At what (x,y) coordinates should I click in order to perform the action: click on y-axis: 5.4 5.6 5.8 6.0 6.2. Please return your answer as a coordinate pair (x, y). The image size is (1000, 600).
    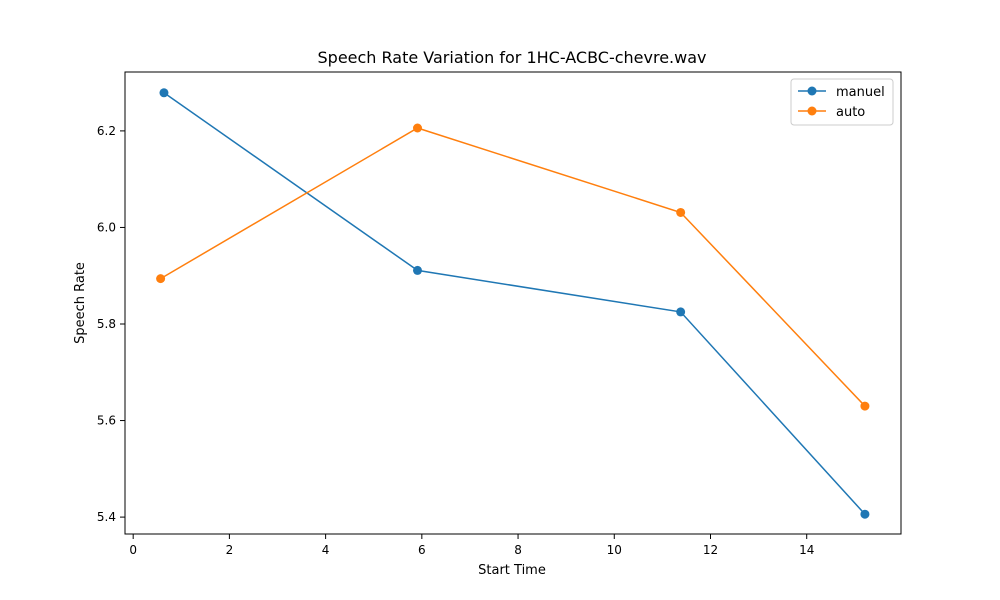
    Looking at the image, I should click on (111, 324).